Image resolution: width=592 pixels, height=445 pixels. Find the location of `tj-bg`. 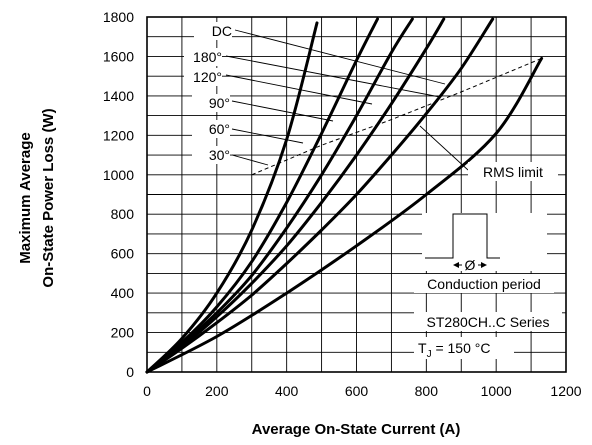

tj-bg is located at coordinates (464, 348).